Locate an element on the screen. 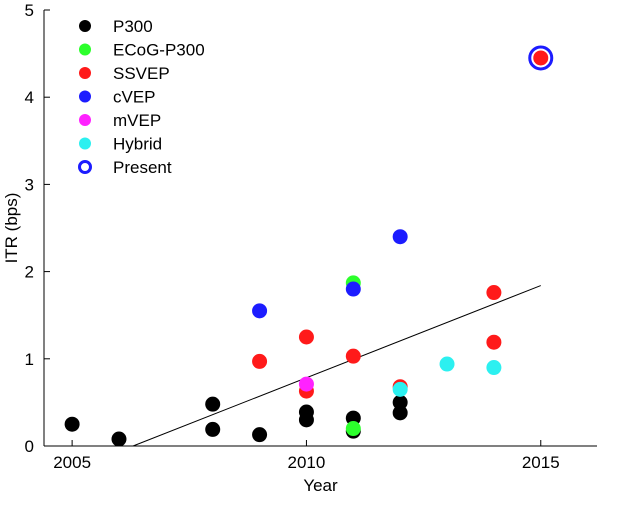  legend: P300 ECoG-P300 SSVEP cVEP mVEP Hybrid Present is located at coordinates (141, 97).